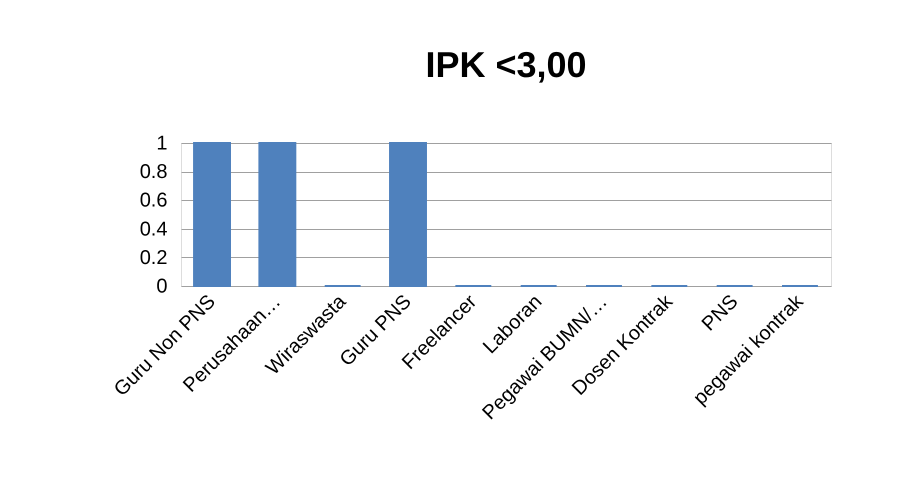  What do you see at coordinates (162, 143) in the screenshot?
I see `y-tick-label: 1` at bounding box center [162, 143].